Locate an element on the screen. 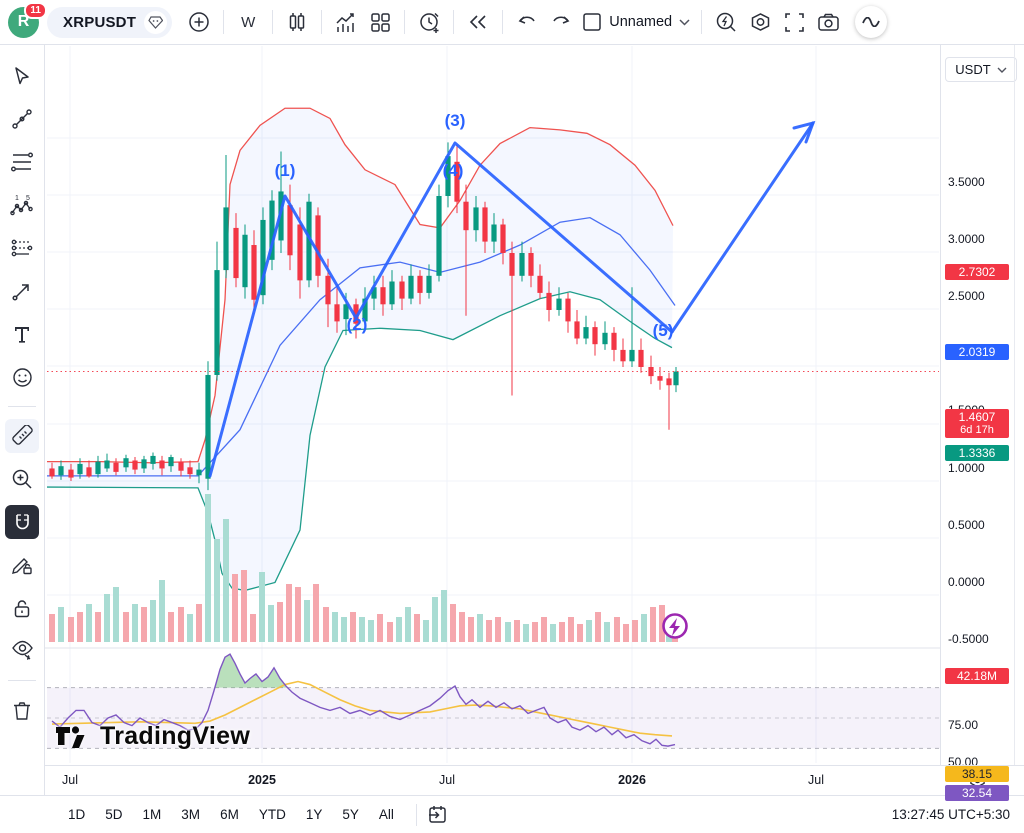 The height and width of the screenshot is (833, 1024). rsi-ma-badge: 38.15 is located at coordinates (977, 774).